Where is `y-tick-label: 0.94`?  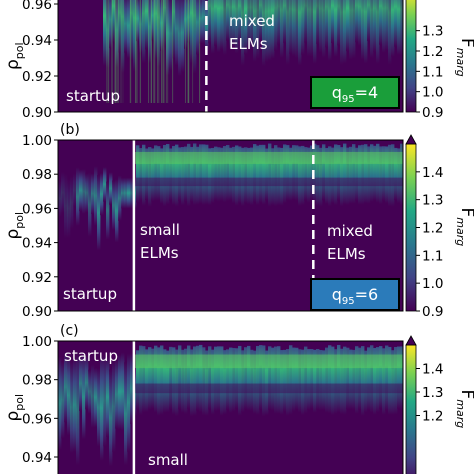
y-tick-label: 0.94 is located at coordinates (37, 41).